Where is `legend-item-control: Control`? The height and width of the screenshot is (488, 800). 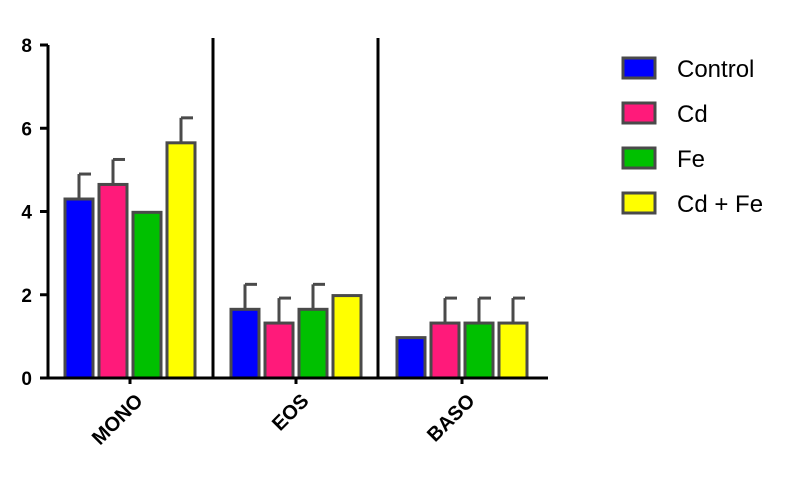
legend-item-control: Control is located at coordinates (687, 69).